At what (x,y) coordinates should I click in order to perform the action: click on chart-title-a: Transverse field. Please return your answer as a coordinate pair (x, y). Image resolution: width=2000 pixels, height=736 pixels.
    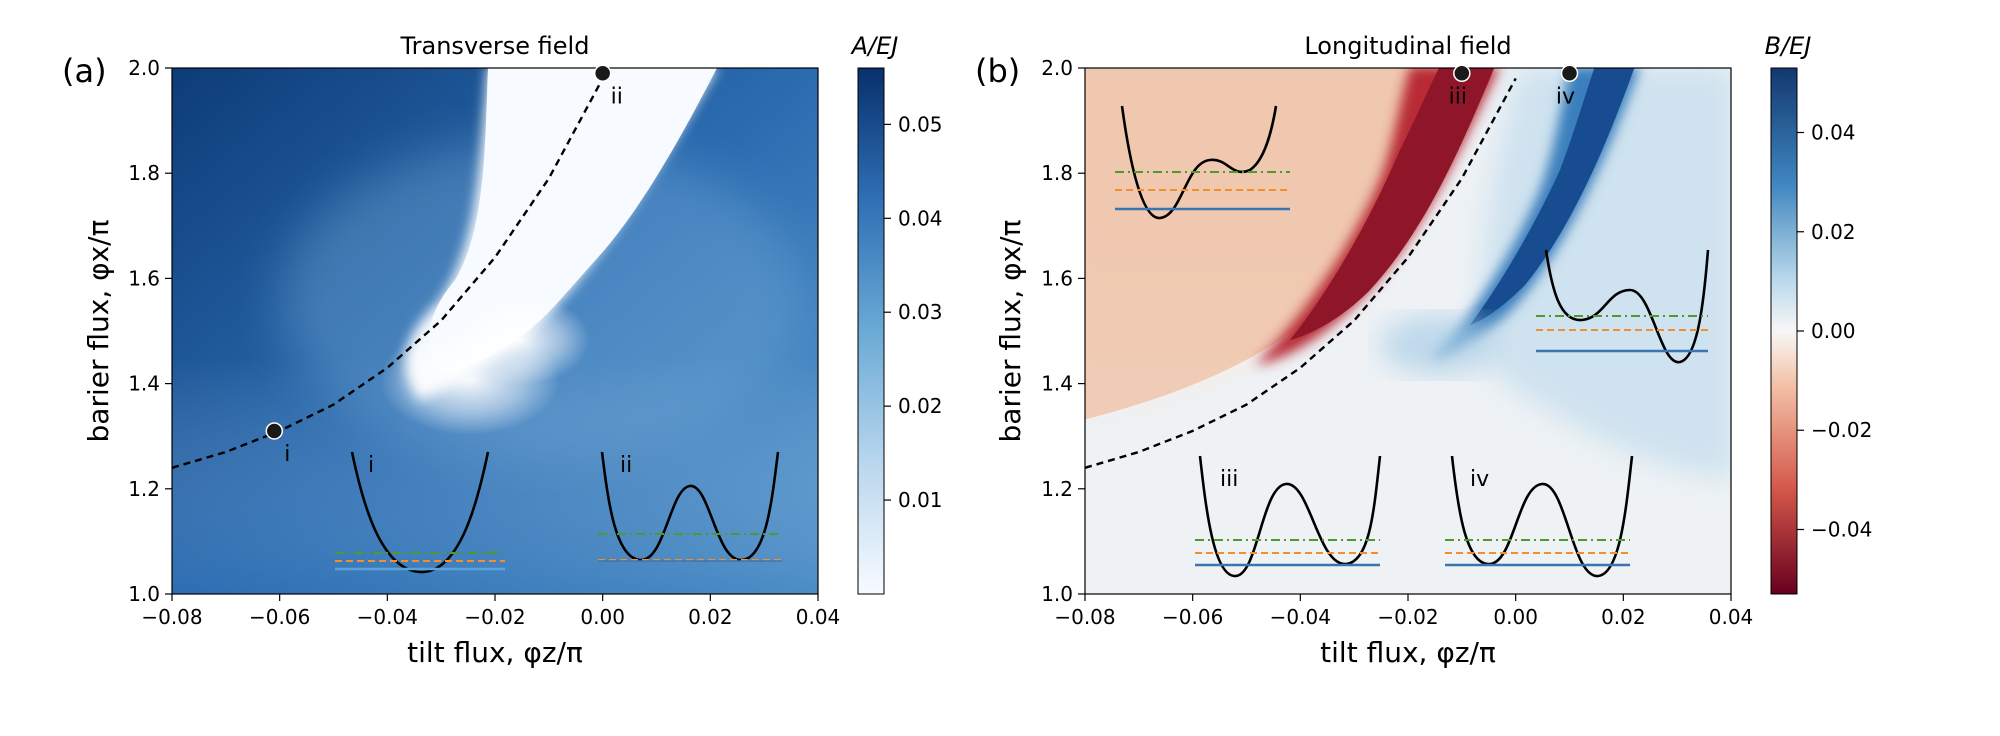
    Looking at the image, I should click on (495, 46).